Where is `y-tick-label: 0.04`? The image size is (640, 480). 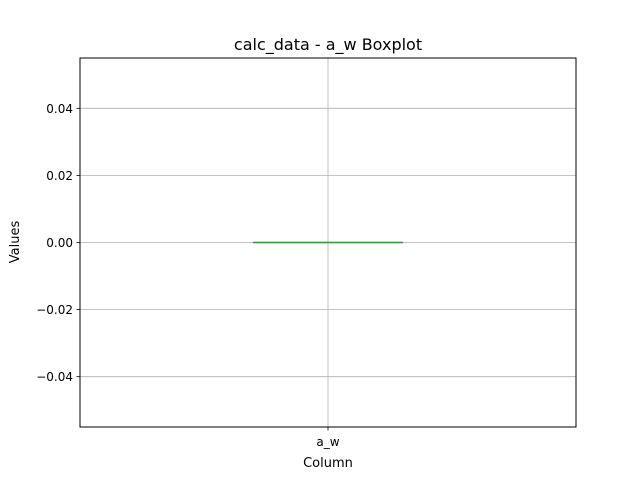 y-tick-label: 0.04 is located at coordinates (59, 109).